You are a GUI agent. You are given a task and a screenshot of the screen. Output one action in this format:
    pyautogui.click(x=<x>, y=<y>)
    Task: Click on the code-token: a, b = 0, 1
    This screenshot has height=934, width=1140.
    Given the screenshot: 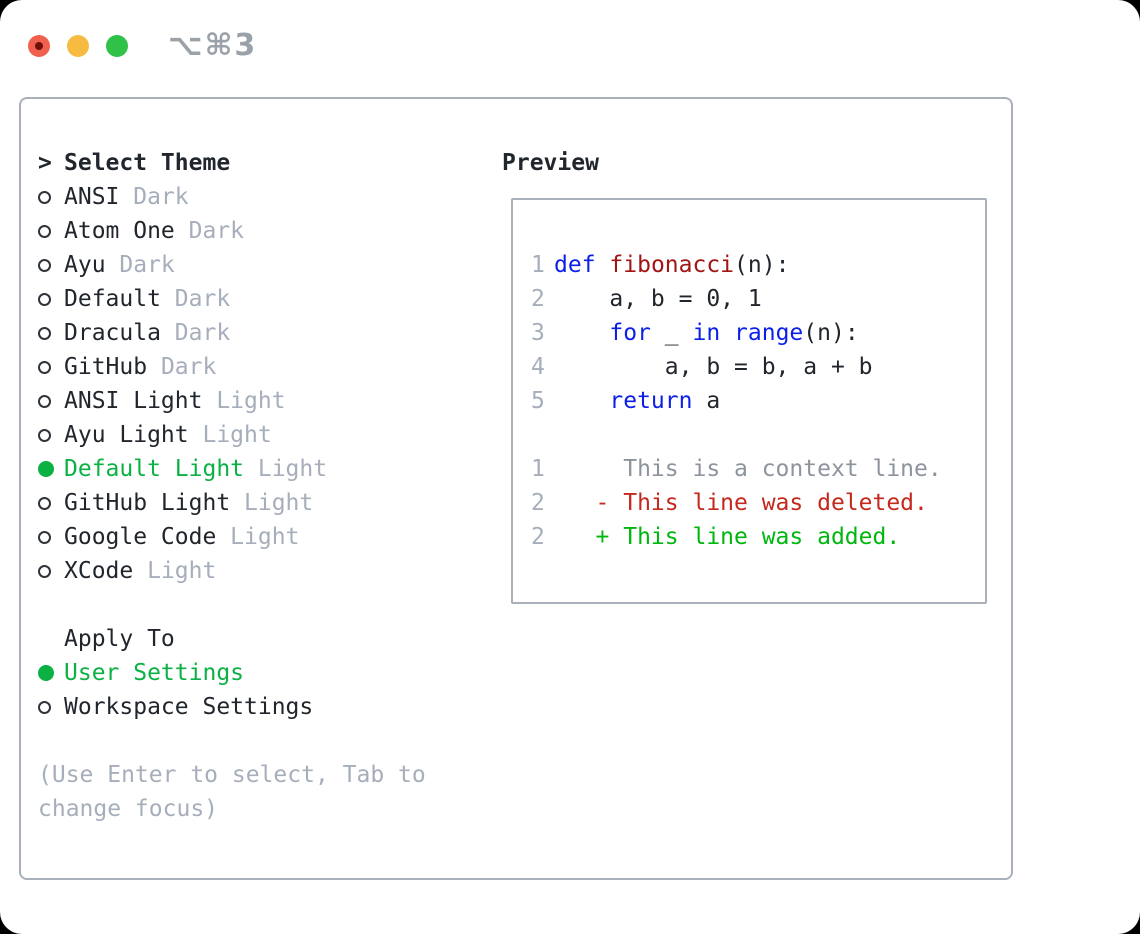 What is the action you would take?
    pyautogui.click(x=658, y=299)
    